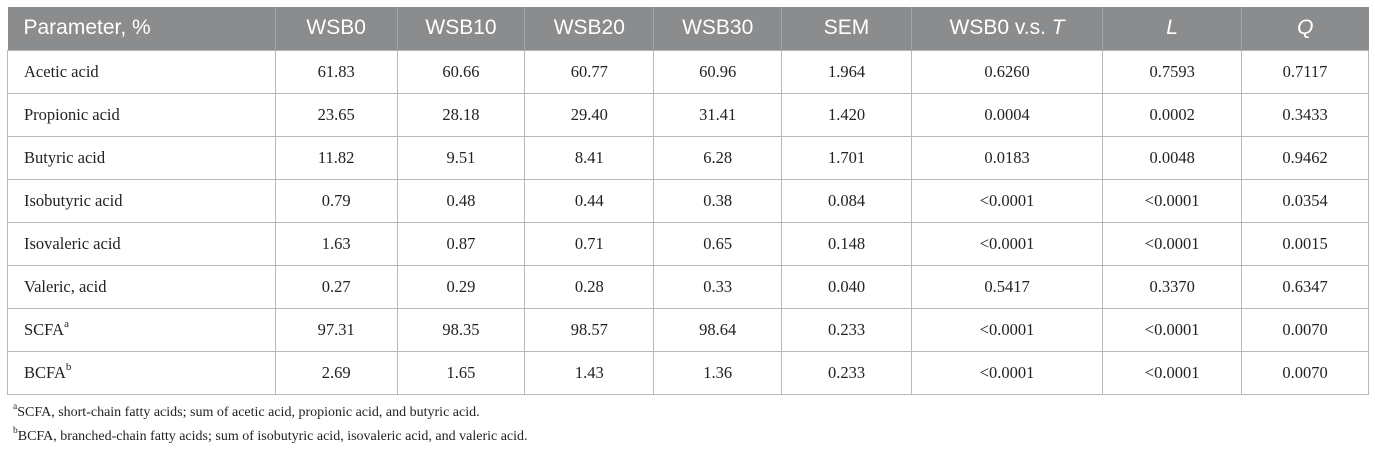 Image resolution: width=1375 pixels, height=452 pixels. What do you see at coordinates (1172, 28) in the screenshot?
I see `header-linear: L` at bounding box center [1172, 28].